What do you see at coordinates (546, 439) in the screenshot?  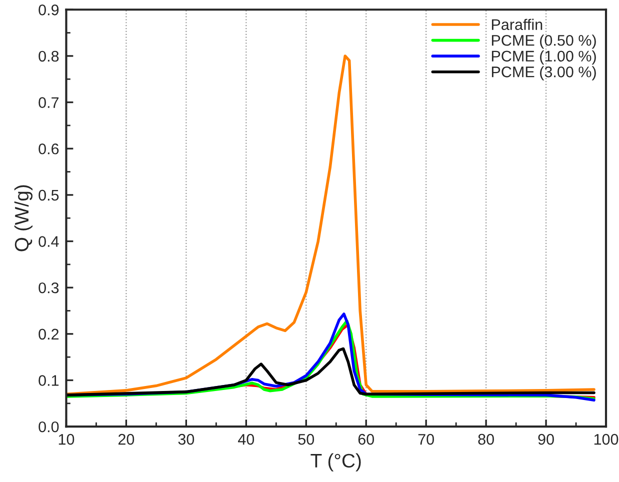 I see `x-tick-label: 90` at bounding box center [546, 439].